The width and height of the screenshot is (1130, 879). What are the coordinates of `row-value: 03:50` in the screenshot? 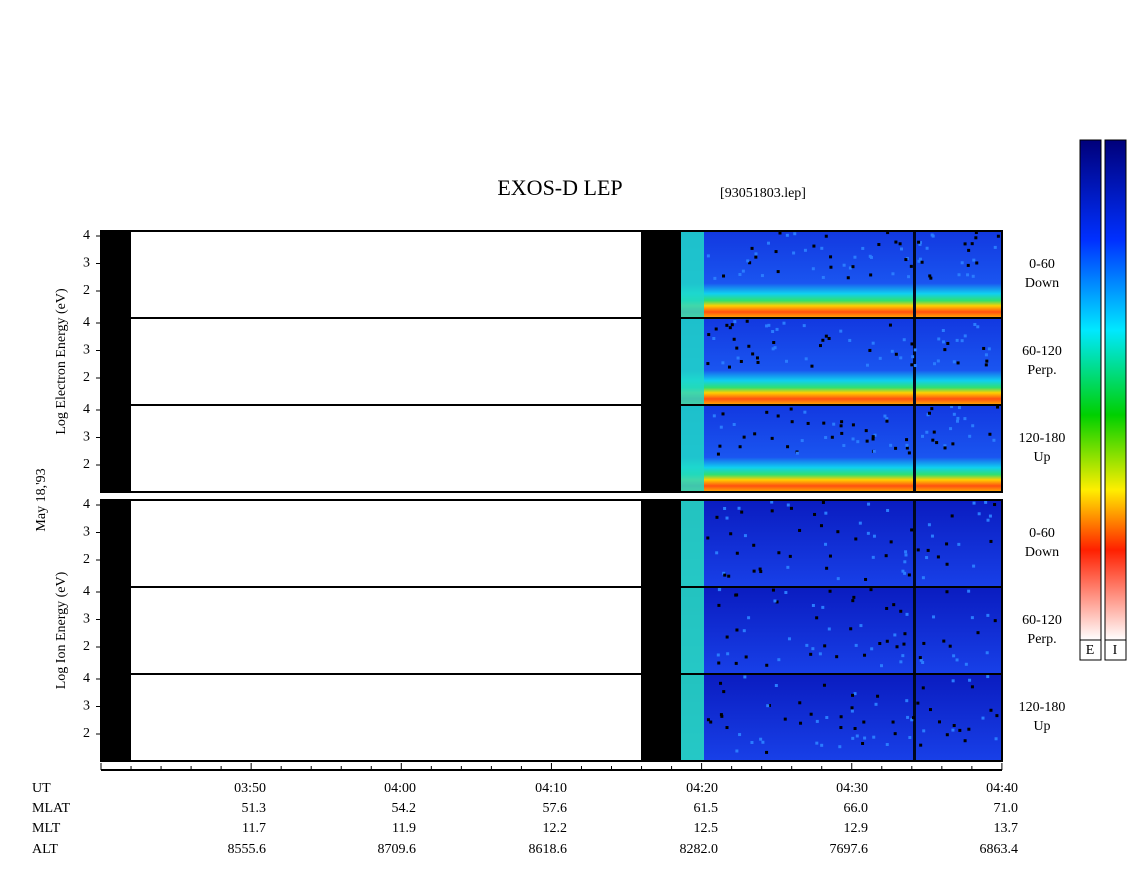 It's located at (250, 788).